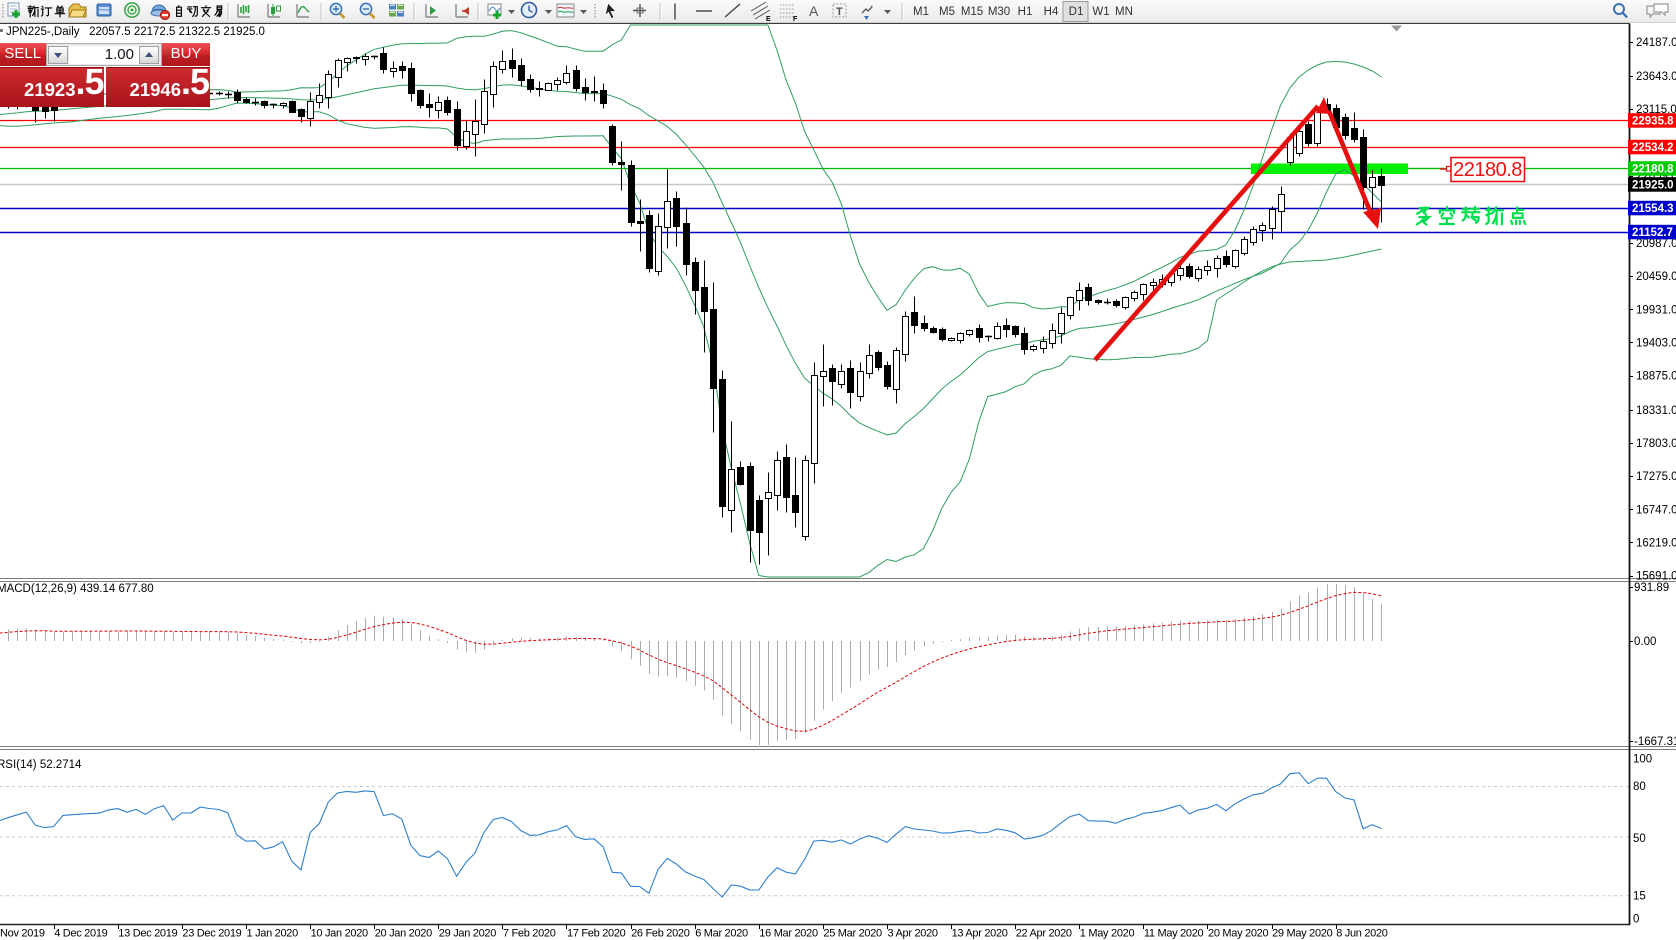  I want to click on svg-text: 21925.0, so click(1653, 186).